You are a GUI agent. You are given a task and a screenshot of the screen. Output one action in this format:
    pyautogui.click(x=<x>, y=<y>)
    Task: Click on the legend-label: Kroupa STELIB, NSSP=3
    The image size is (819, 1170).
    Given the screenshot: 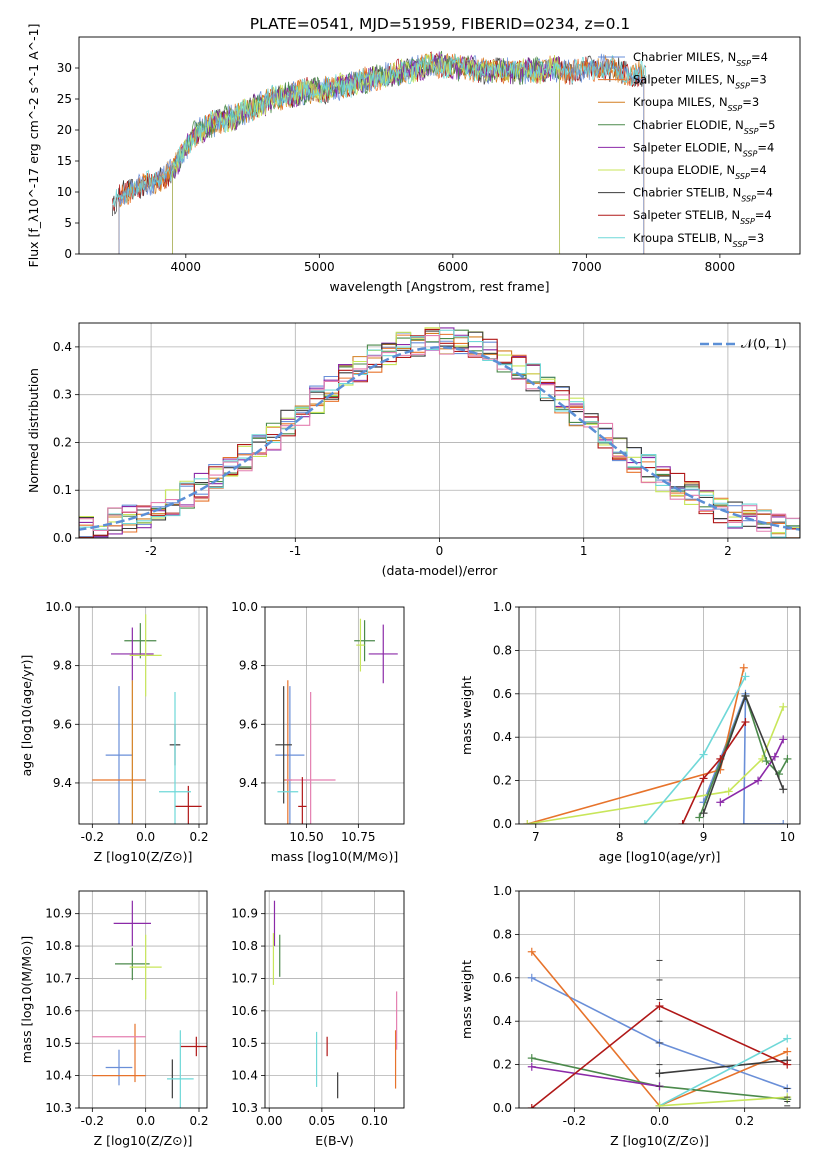 What is the action you would take?
    pyautogui.click(x=698, y=240)
    